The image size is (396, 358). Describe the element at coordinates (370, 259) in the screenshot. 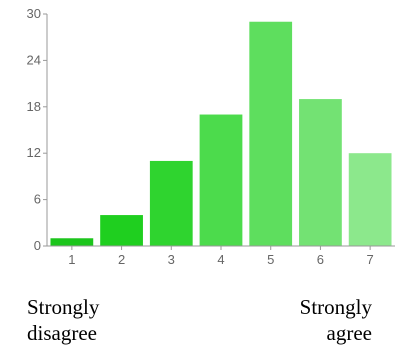

I see `x-tick-label-7: 7` at that location.